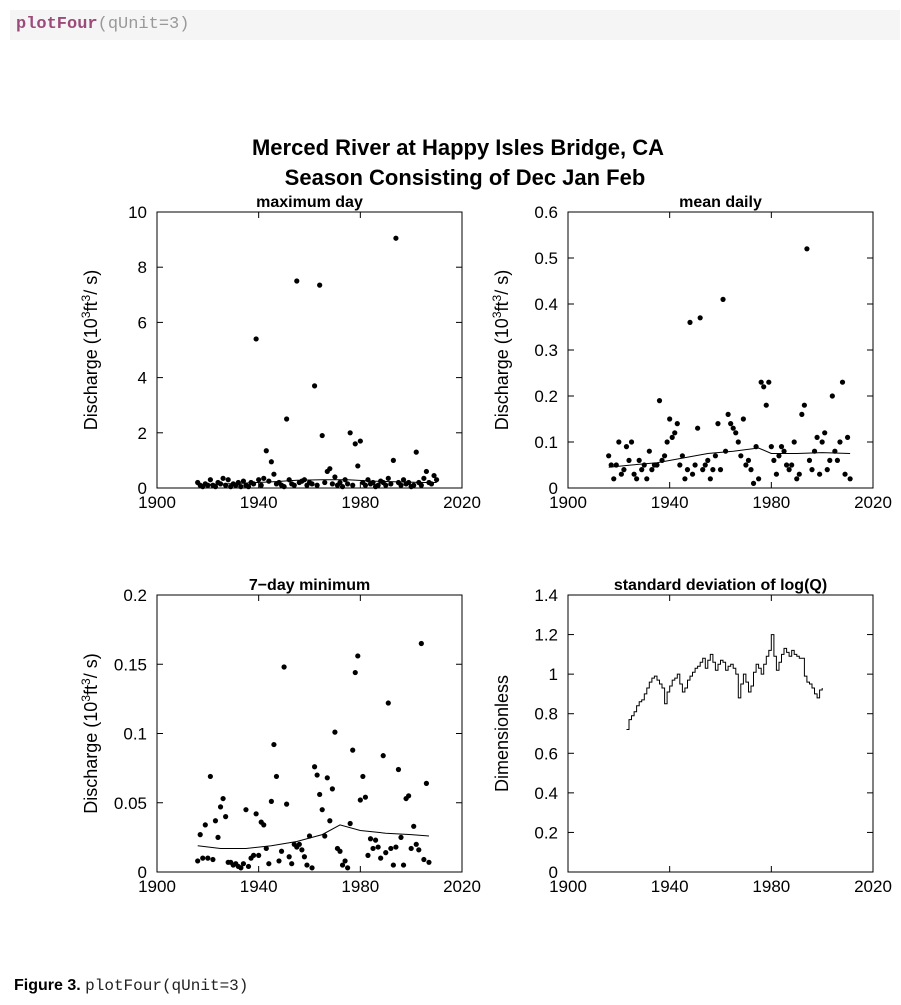  What do you see at coordinates (102, 24) in the screenshot?
I see `code-open-paren: (` at bounding box center [102, 24].